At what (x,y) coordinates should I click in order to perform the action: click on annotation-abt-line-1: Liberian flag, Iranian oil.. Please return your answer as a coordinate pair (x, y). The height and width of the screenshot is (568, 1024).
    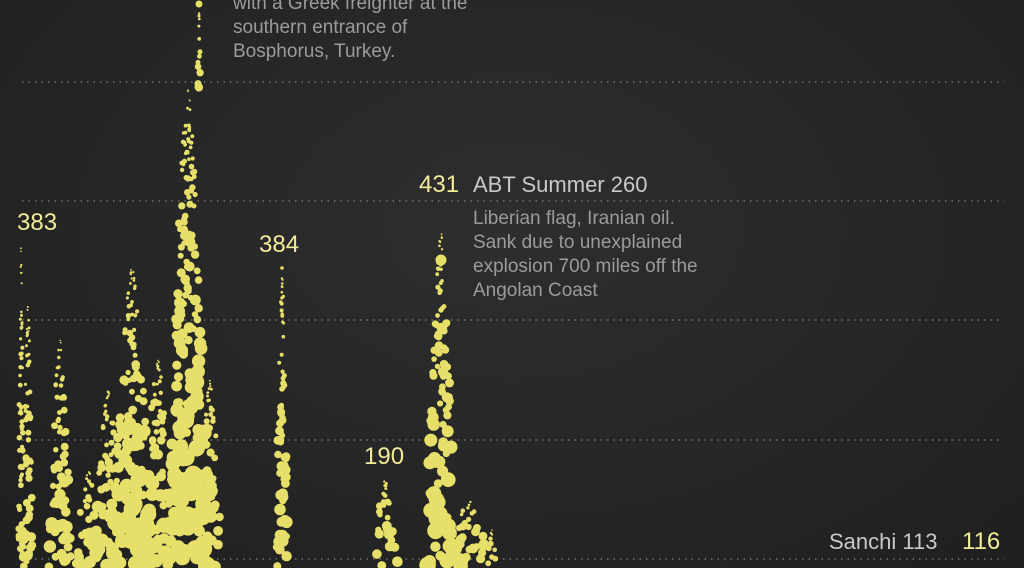
    Looking at the image, I should click on (574, 218).